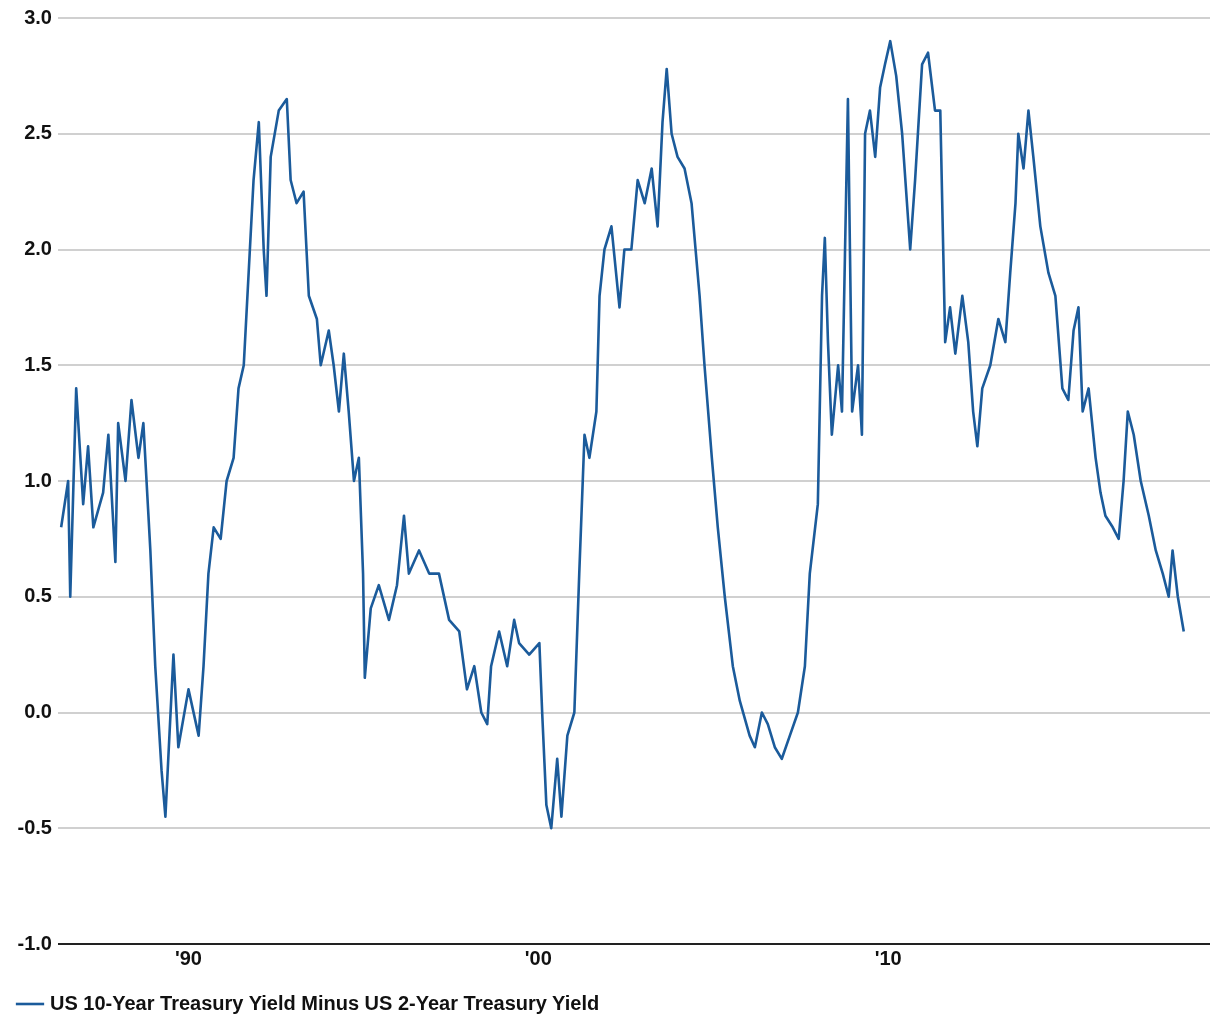 Image resolution: width=1210 pixels, height=1032 pixels. What do you see at coordinates (34, 826) in the screenshot?
I see `y-tick-label: -0.5` at bounding box center [34, 826].